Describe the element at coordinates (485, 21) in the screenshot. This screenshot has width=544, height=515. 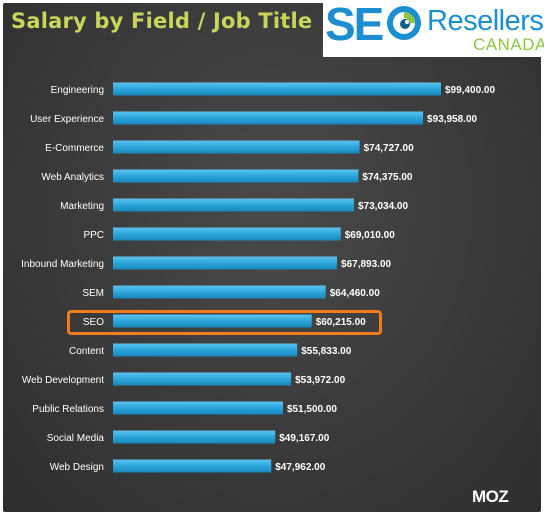
I see `logo-resellers-text: Resellers` at that location.